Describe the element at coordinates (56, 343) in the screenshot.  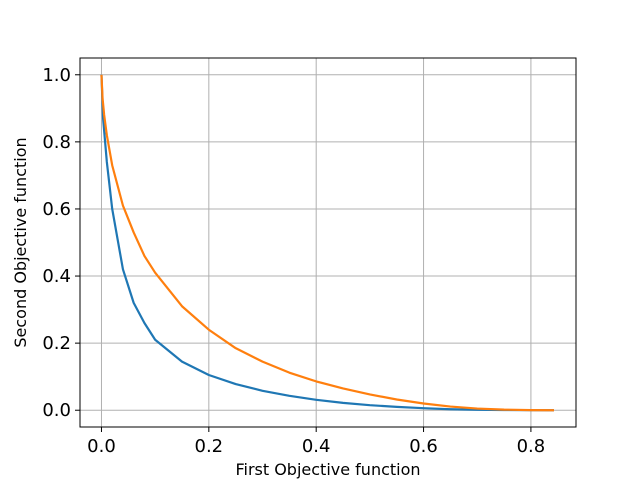
I see `y-tick-label: 0.2` at that location.